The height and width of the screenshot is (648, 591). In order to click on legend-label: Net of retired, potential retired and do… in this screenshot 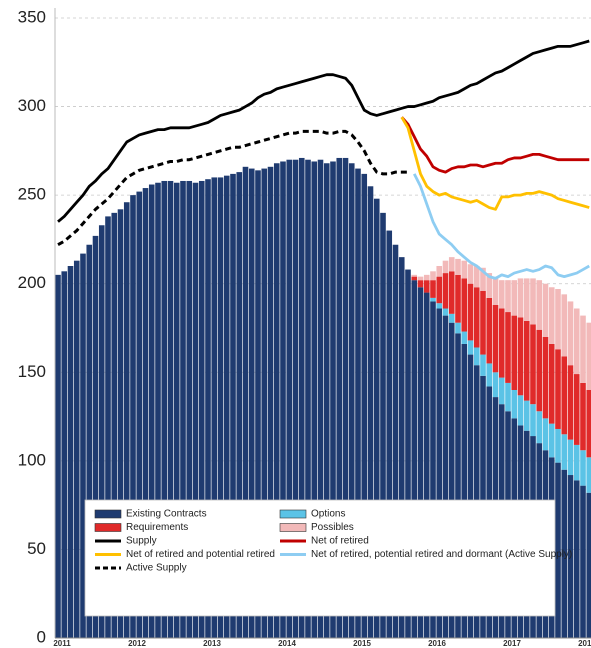, I will do `click(441, 554)`.